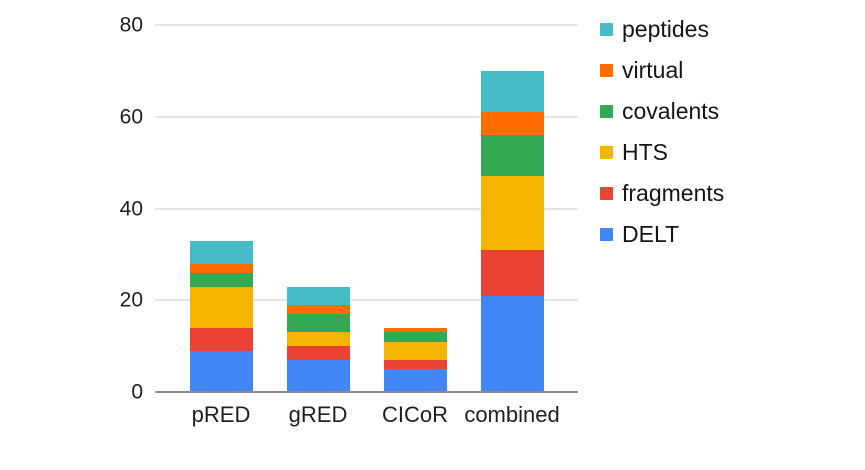 The width and height of the screenshot is (865, 470). I want to click on legend-item-DELT: DELT, so click(662, 234).